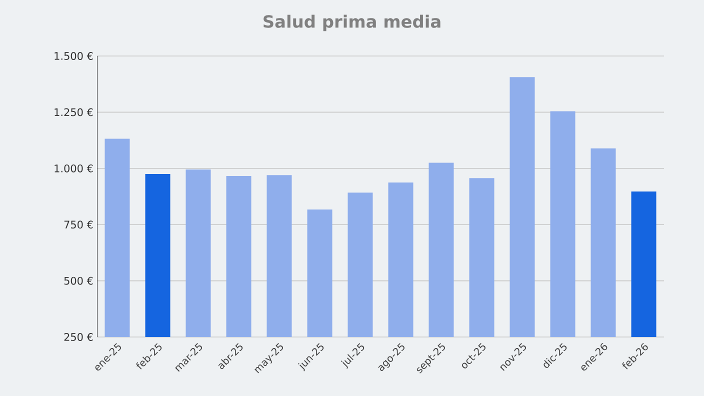  I want to click on y-tick-label: 750 €, so click(78, 224).